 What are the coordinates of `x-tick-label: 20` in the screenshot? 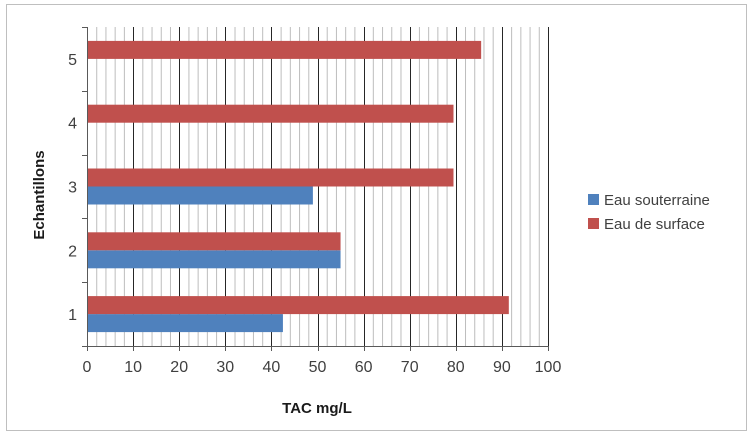 It's located at (179, 367).